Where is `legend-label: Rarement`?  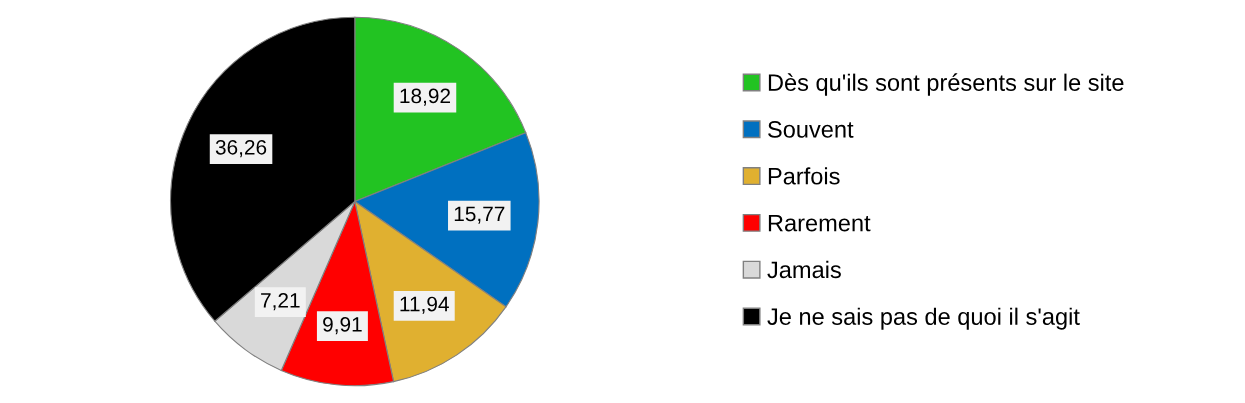 legend-label: Rarement is located at coordinates (819, 223).